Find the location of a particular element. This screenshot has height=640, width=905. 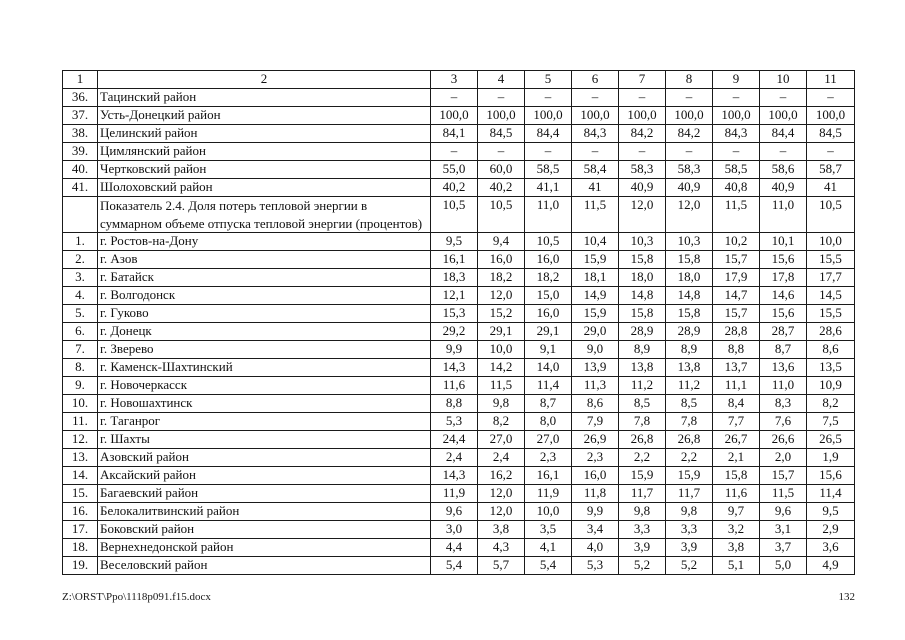

value-cell: 2,3 is located at coordinates (595, 457).